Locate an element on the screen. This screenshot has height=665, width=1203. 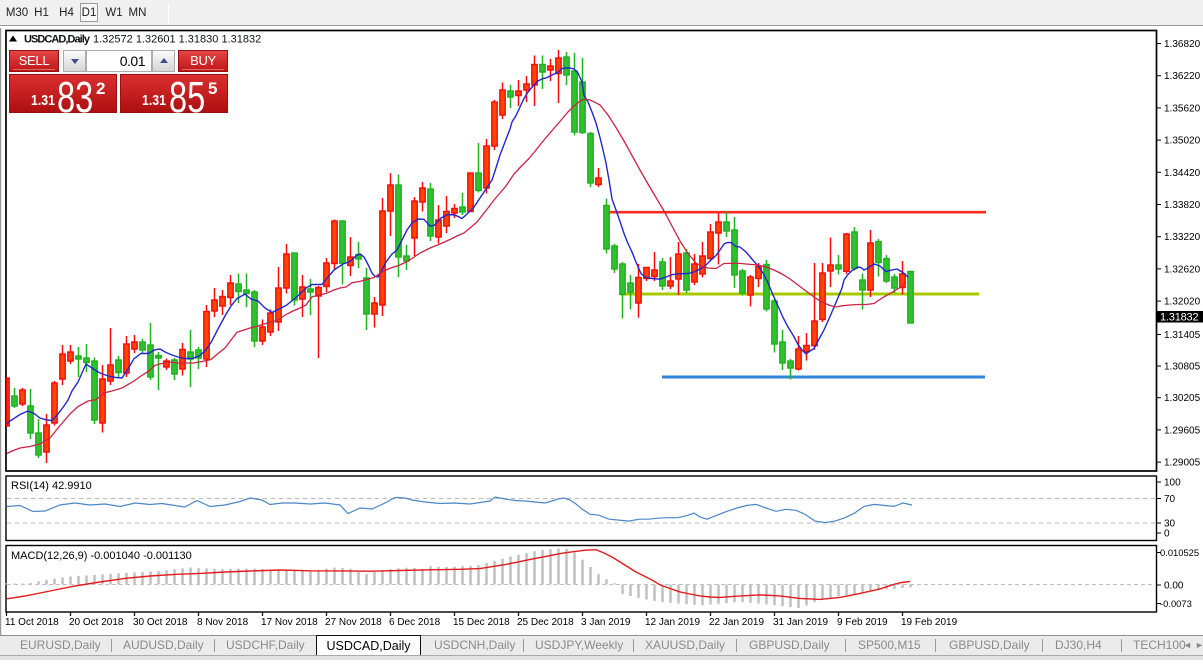
svg-text: 1.33220 is located at coordinates (1182, 237).